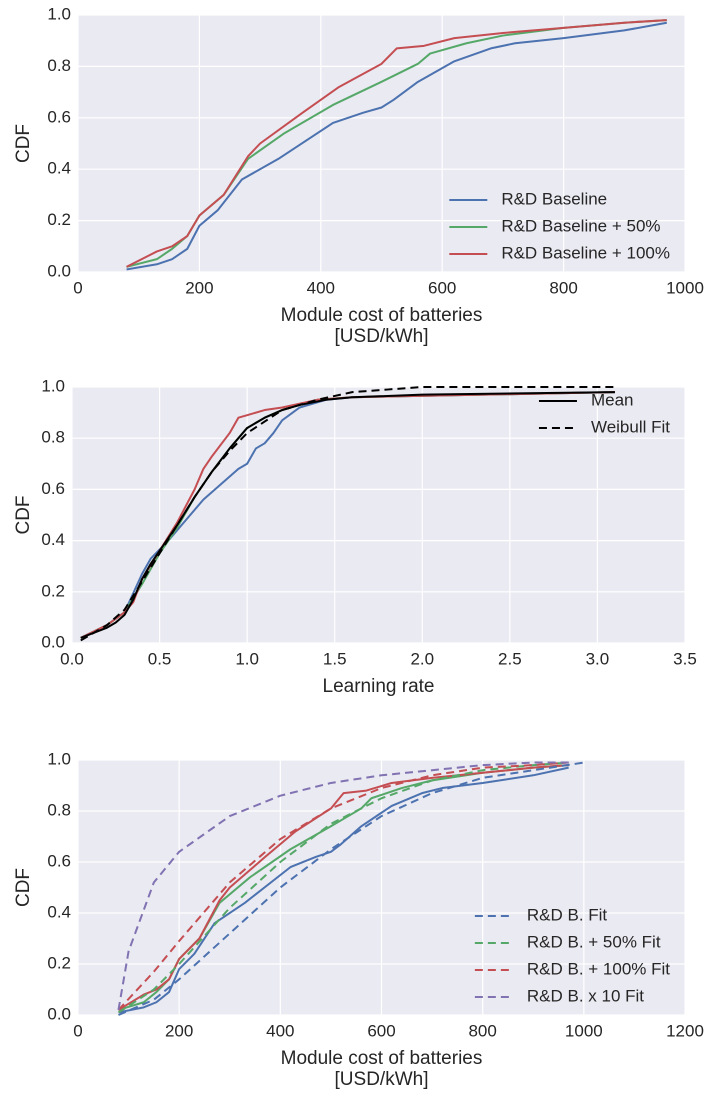 The image size is (706, 1095). Describe the element at coordinates (630, 426) in the screenshot. I see `legend-label: Weibull Fit` at that location.